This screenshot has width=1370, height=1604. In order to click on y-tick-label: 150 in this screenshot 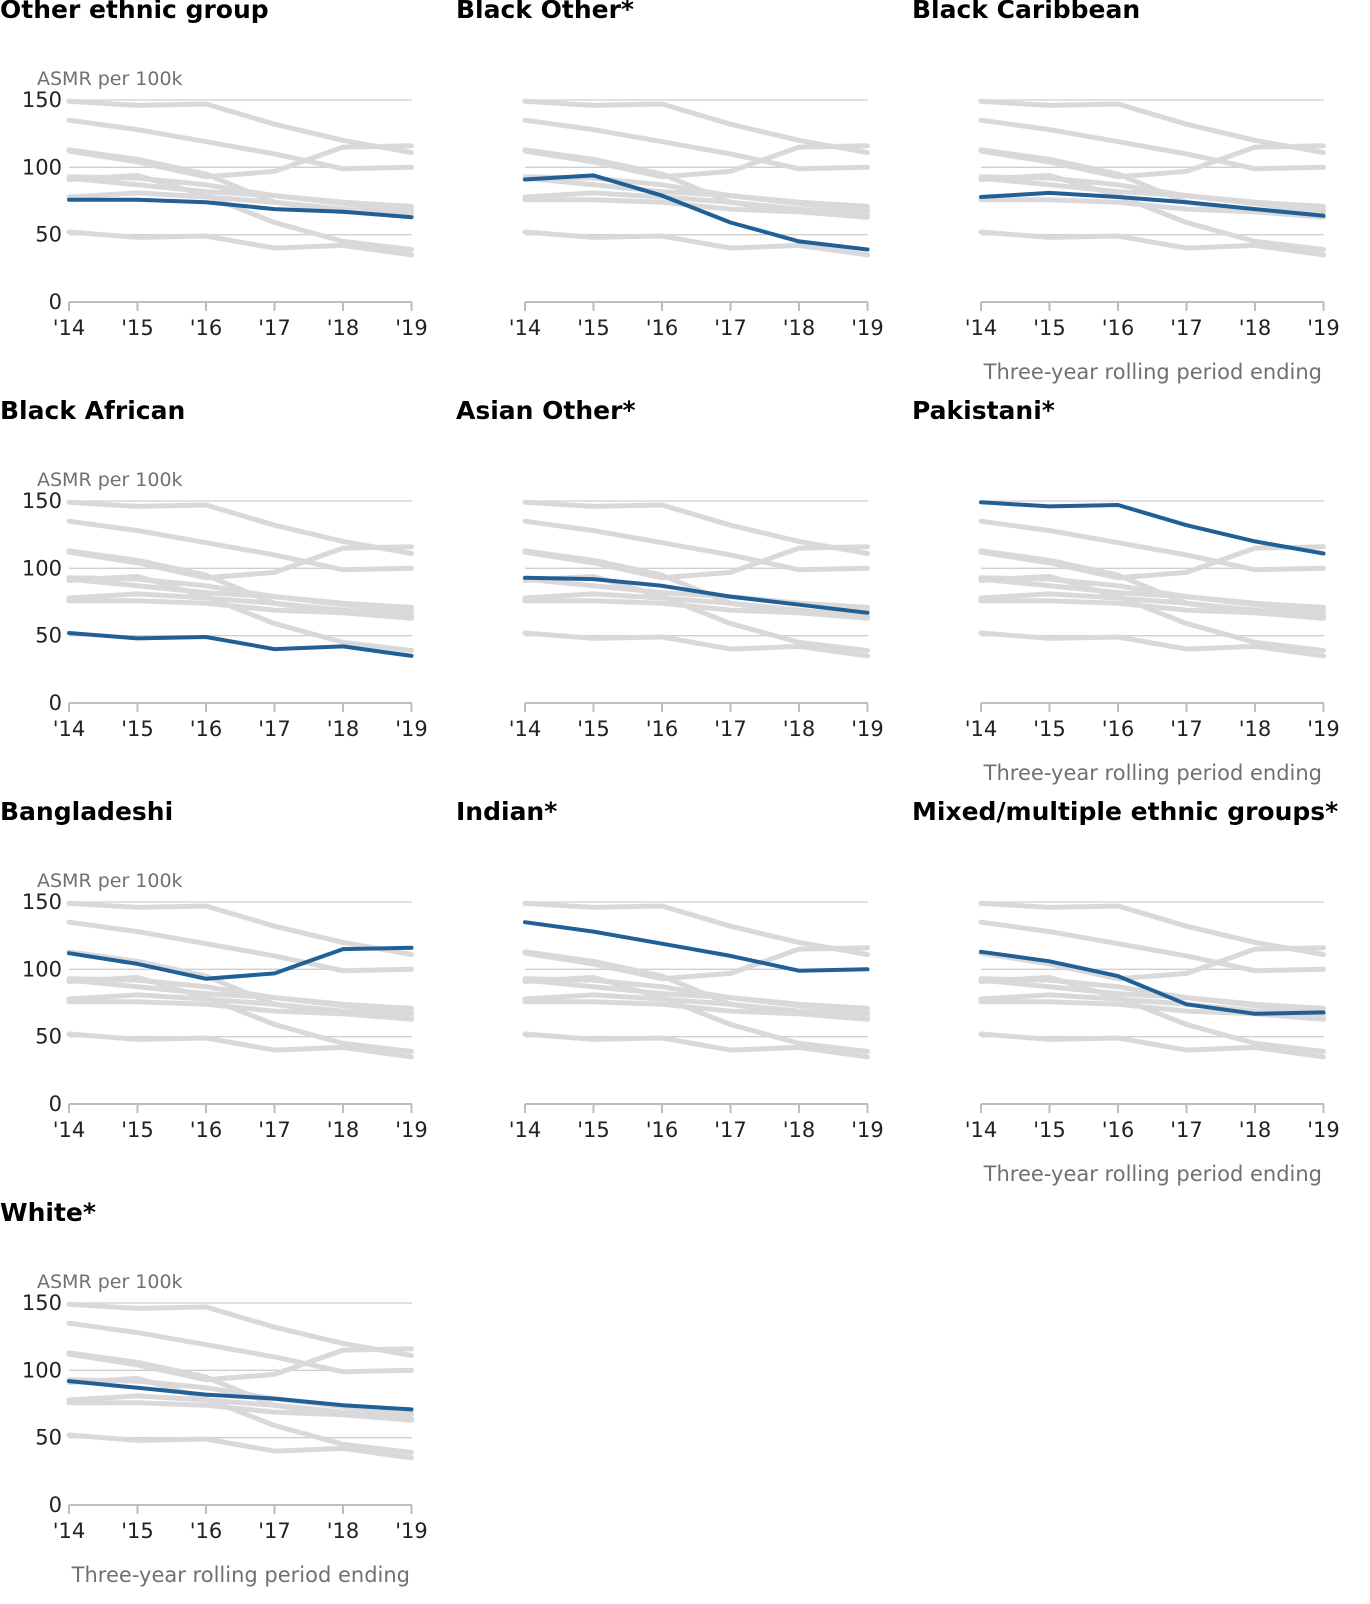, I will do `click(42, 902)`.